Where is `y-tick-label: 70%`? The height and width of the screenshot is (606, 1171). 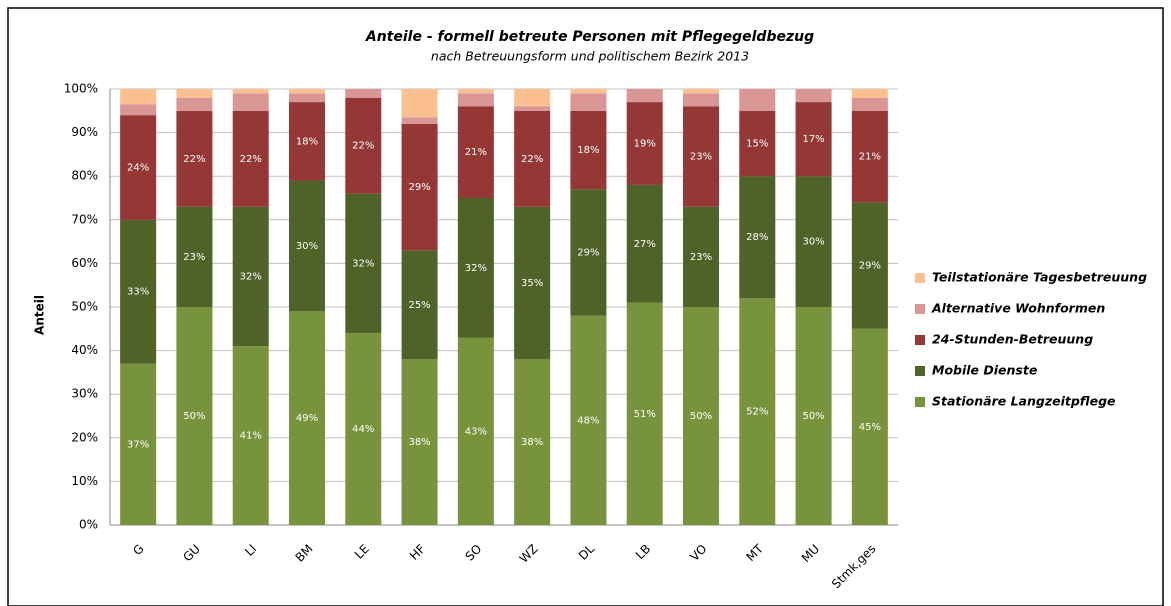
y-tick-label: 70% is located at coordinates (84, 219).